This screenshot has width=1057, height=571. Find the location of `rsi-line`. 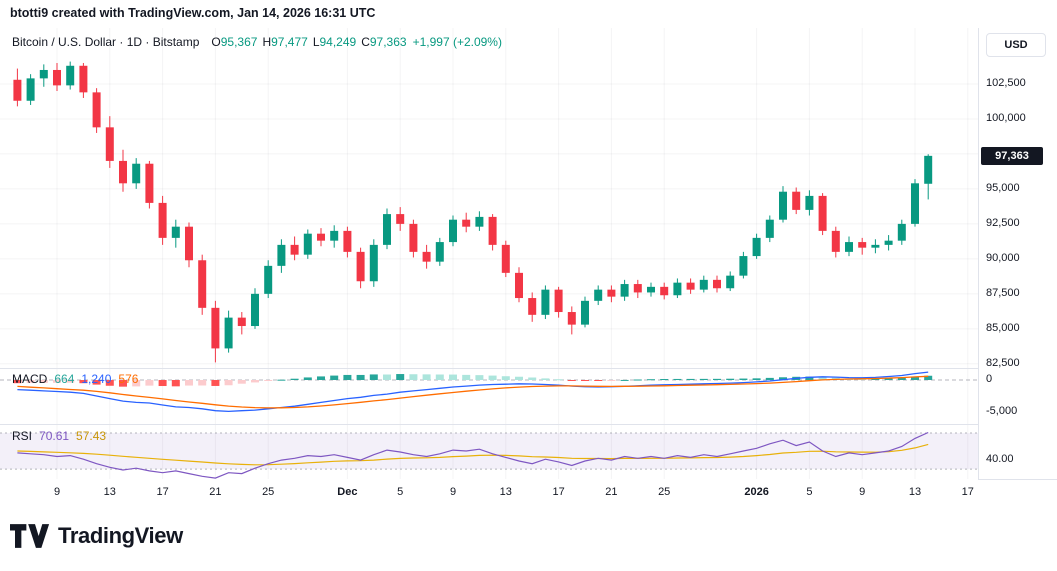

rsi-line is located at coordinates (473, 455).